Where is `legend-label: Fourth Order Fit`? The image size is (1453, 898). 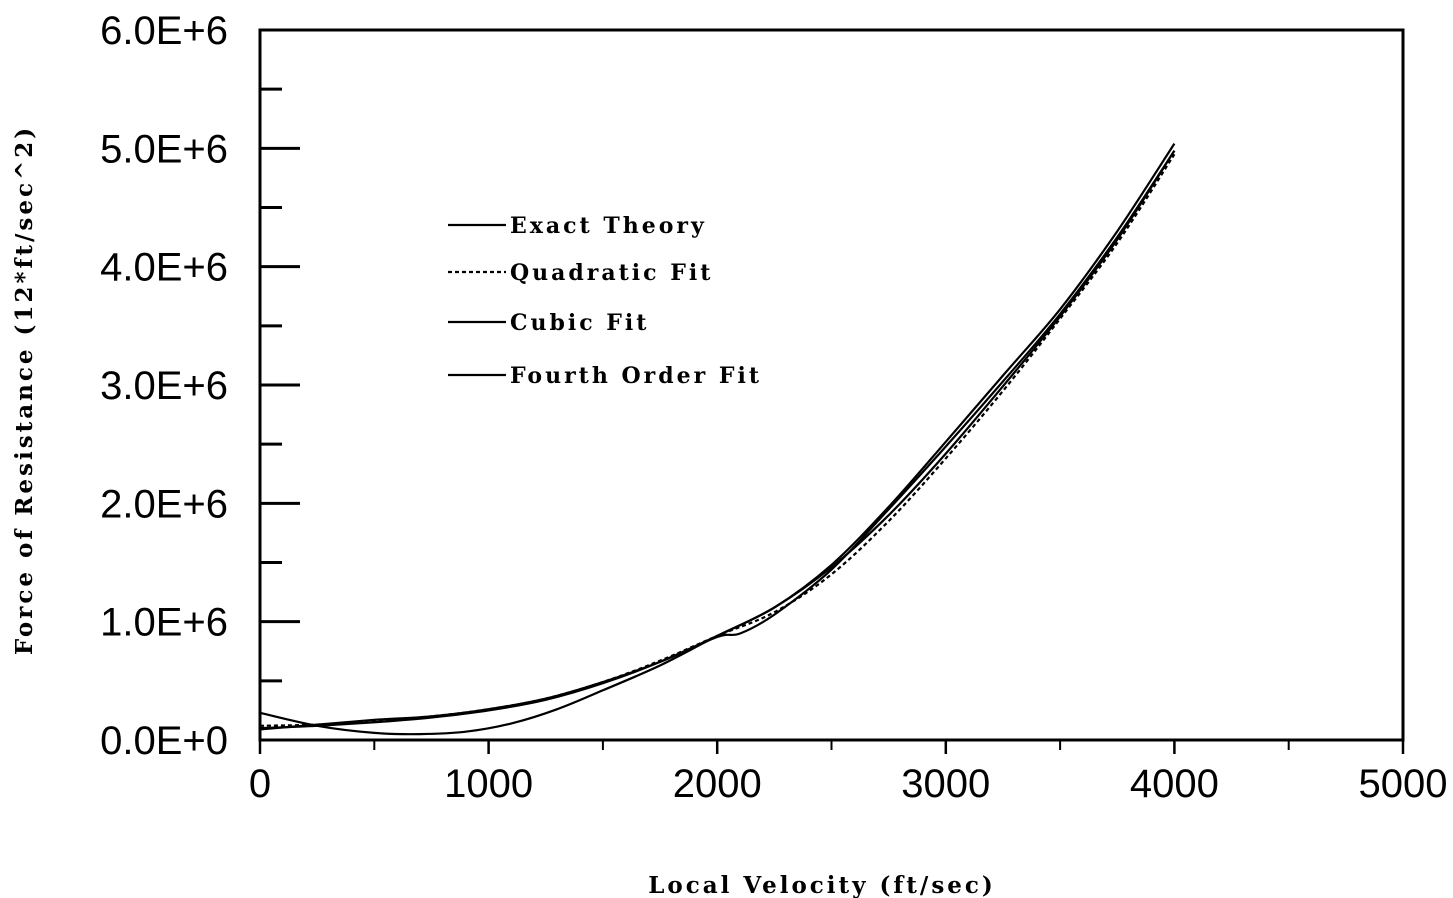 legend-label: Fourth Order Fit is located at coordinates (636, 376).